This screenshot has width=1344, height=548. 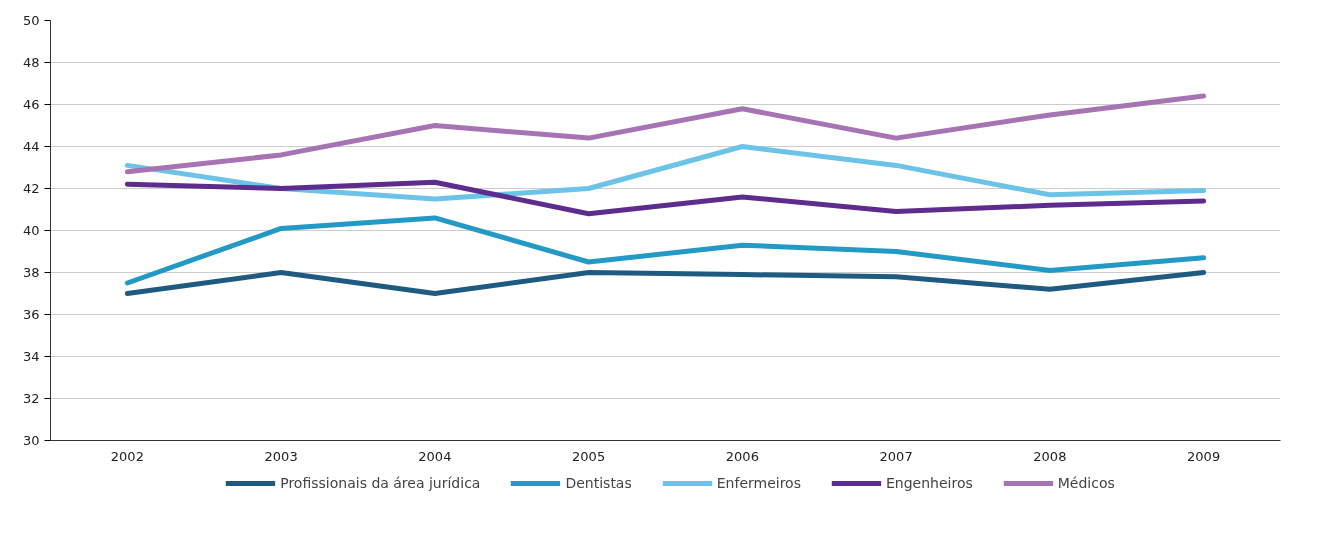 I want to click on y-tick-label: 34, so click(x=31, y=356).